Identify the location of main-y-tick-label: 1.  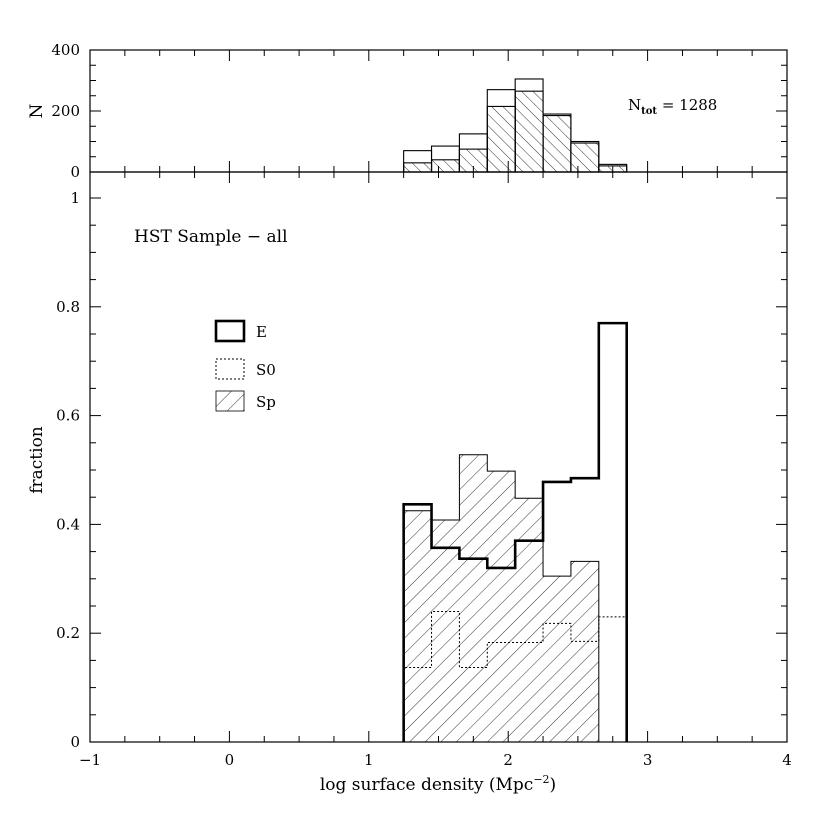
(75, 198).